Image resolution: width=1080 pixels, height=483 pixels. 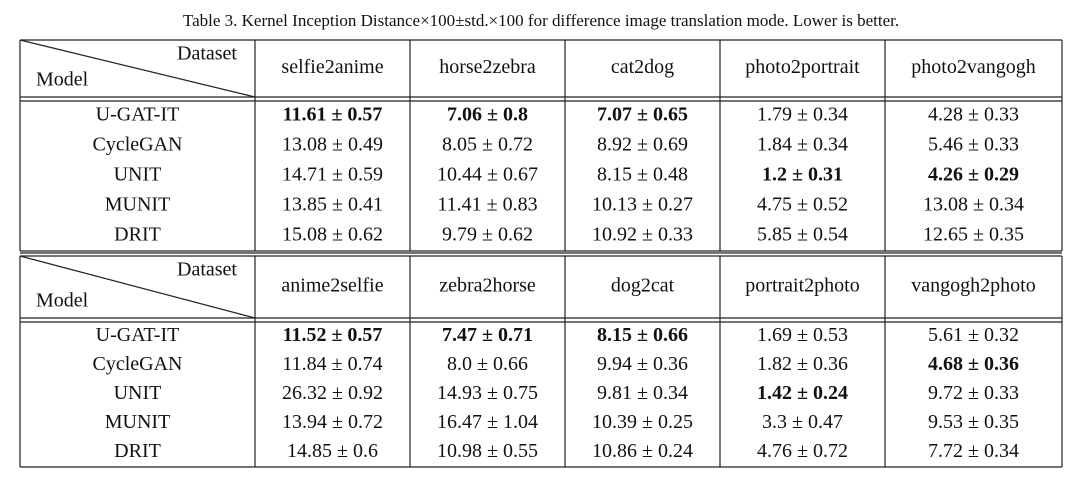 What do you see at coordinates (332, 286) in the screenshot?
I see `column-header: anime2selfie` at bounding box center [332, 286].